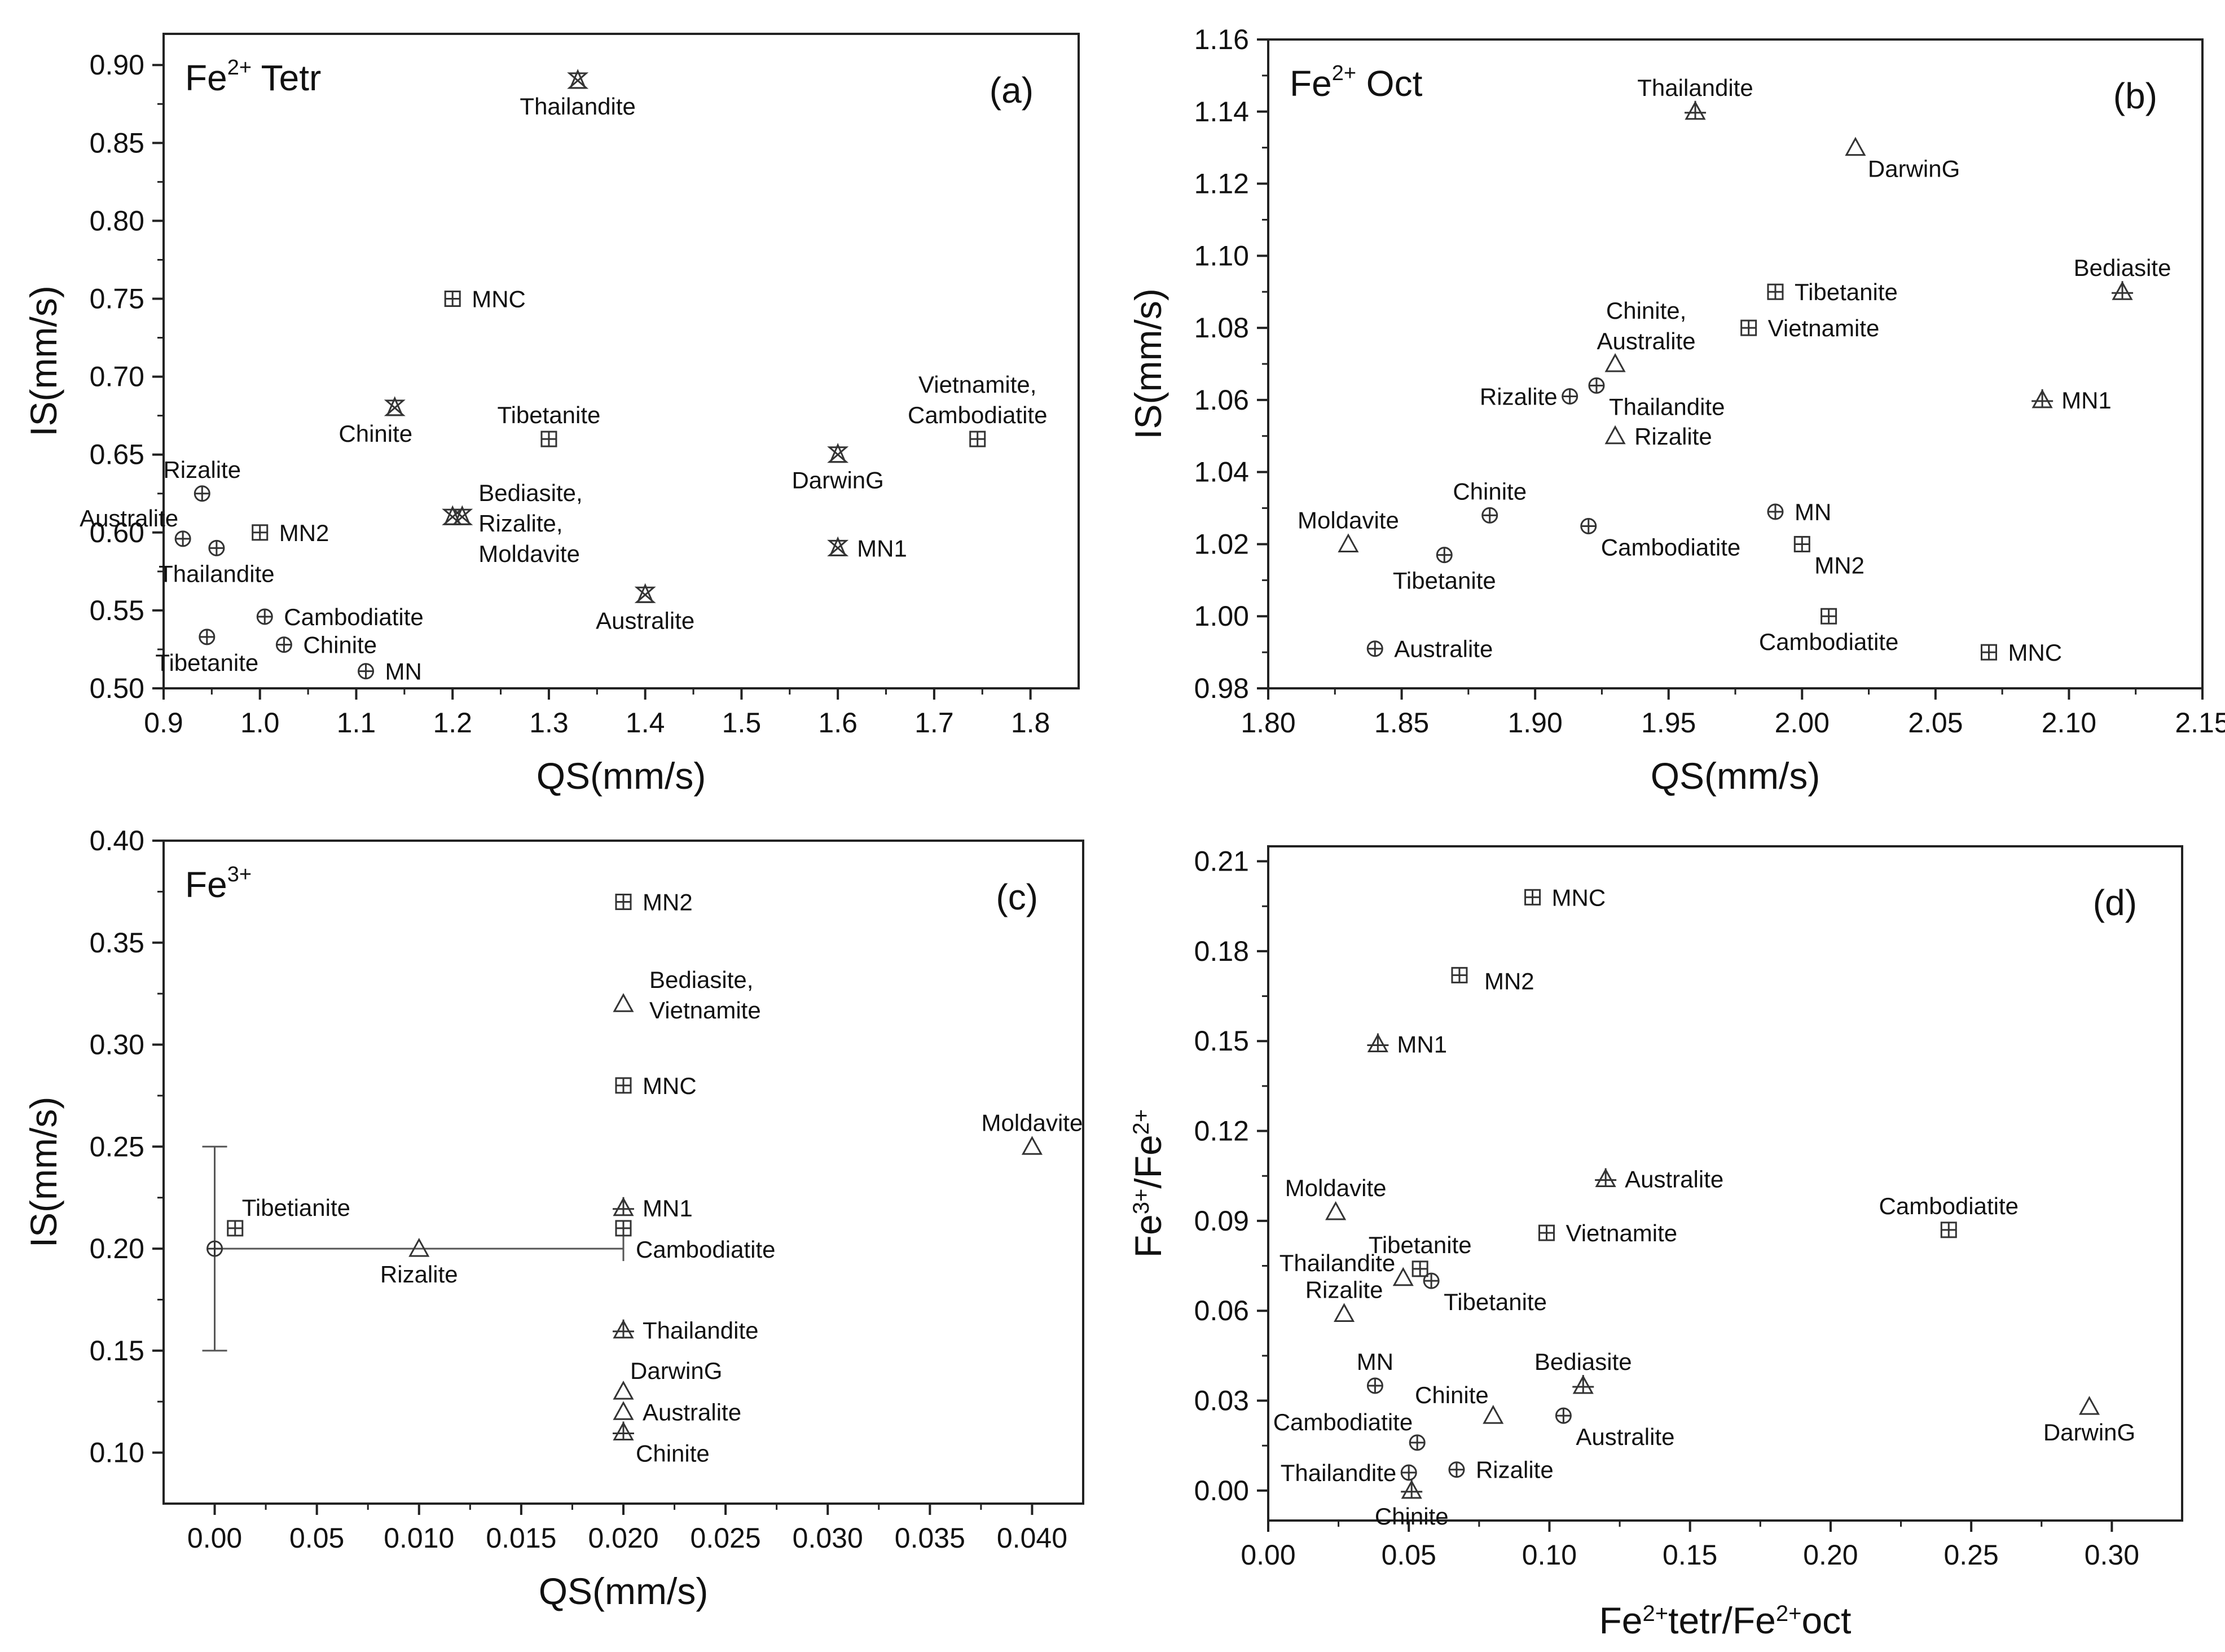 The width and height of the screenshot is (2225, 1652). Describe the element at coordinates (1032, 1538) in the screenshot. I see `x-tick-label: 0.040` at that location.